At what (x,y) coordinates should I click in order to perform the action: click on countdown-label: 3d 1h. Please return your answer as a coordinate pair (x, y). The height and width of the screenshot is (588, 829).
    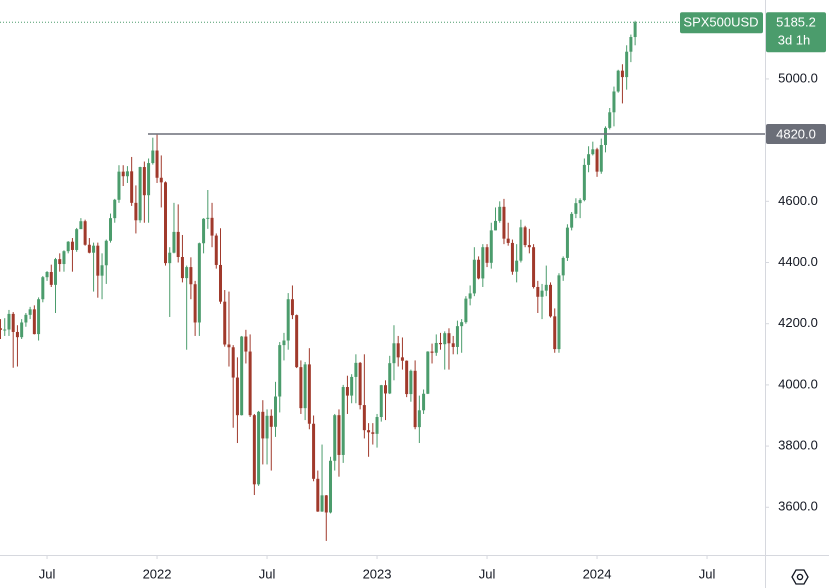
    Looking at the image, I should click on (794, 40).